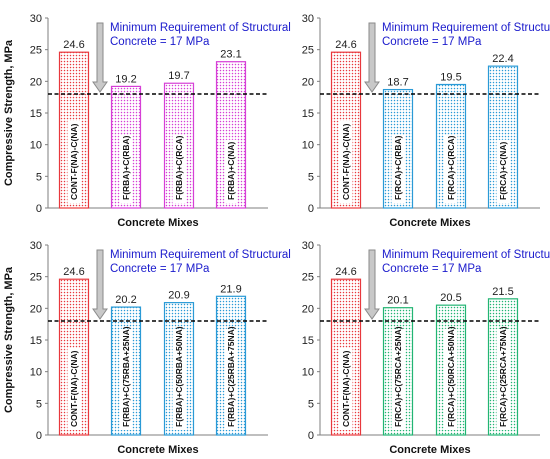  What do you see at coordinates (451, 376) in the screenshot?
I see `category-label: F(RCA)+C(50RCA+50NA)` at bounding box center [451, 376].